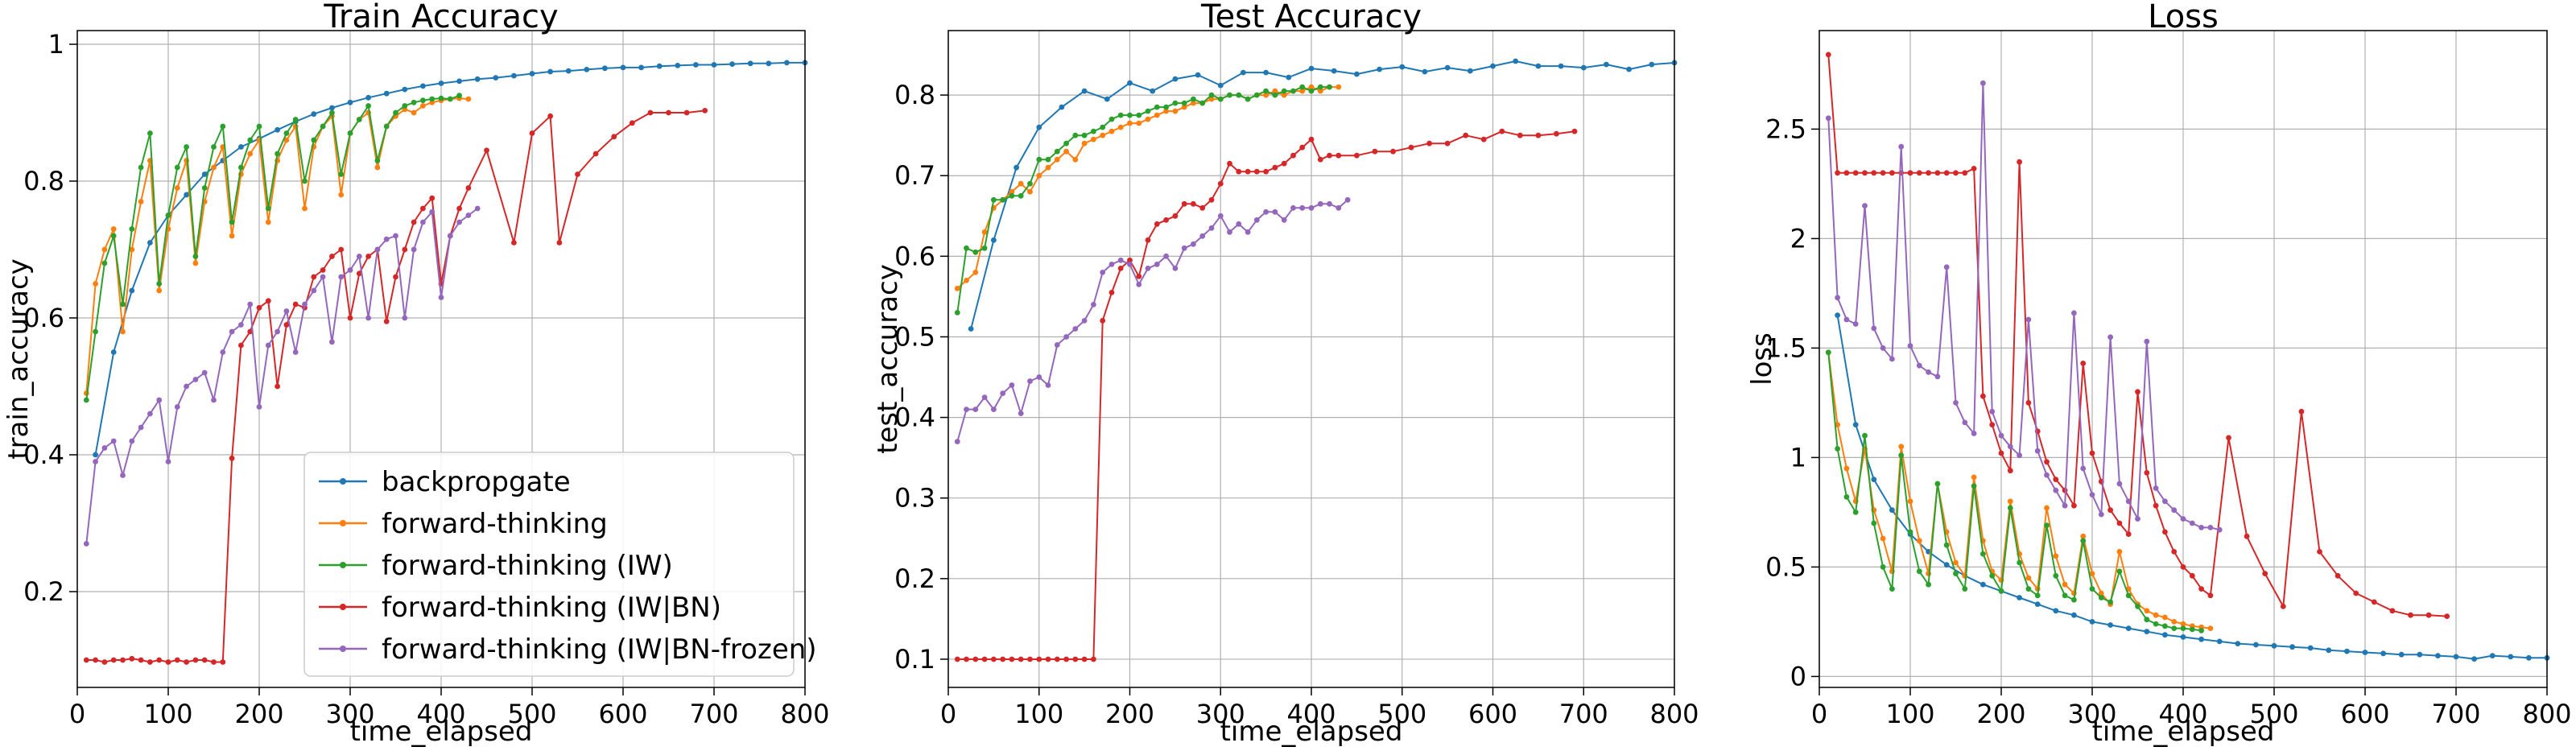 Image resolution: width=2576 pixels, height=751 pixels. I want to click on loss-y-tick-label: 1.5, so click(1785, 347).